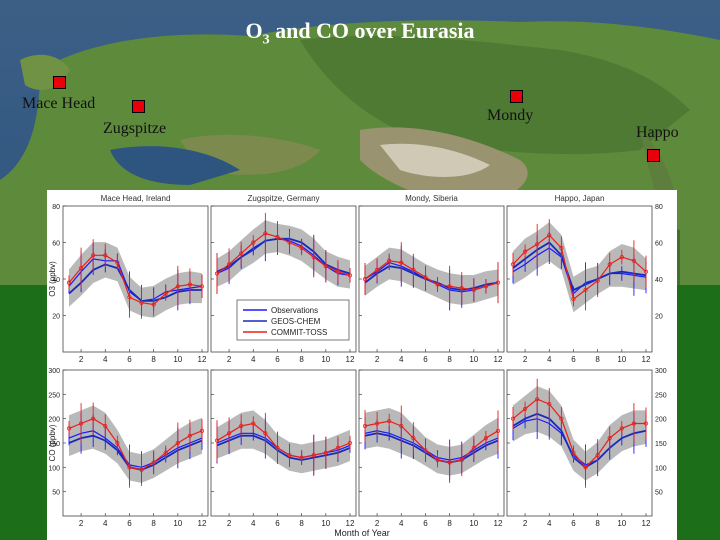 This screenshot has width=720, height=540. What do you see at coordinates (59, 82) in the screenshot?
I see `site-marker-mace-head` at bounding box center [59, 82].